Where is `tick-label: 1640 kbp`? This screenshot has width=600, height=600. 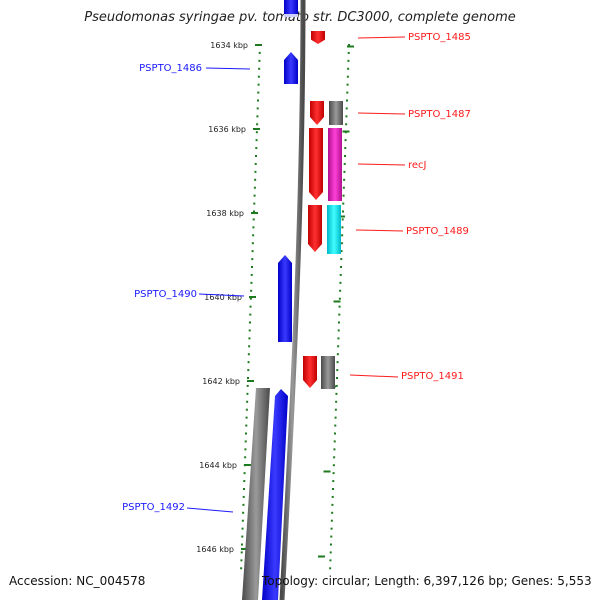
tick-label: 1640 kbp is located at coordinates (223, 297).